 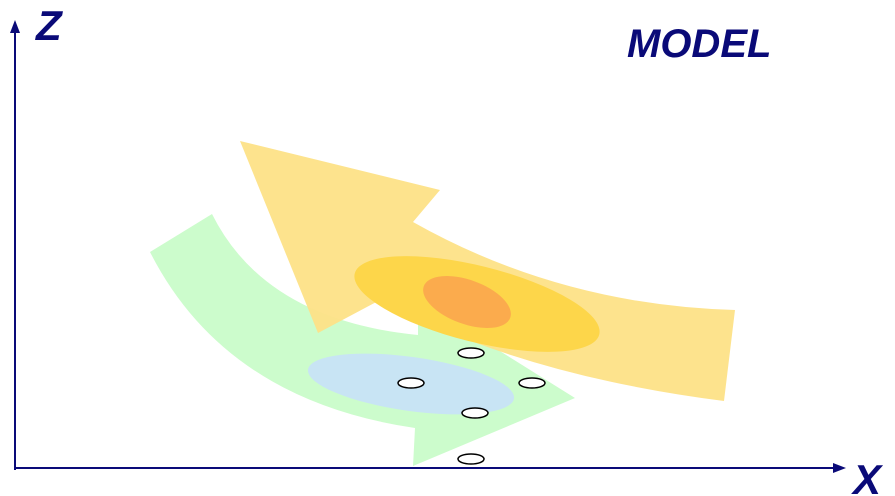 I want to click on z-axis-arrowhead, so click(x=15, y=26).